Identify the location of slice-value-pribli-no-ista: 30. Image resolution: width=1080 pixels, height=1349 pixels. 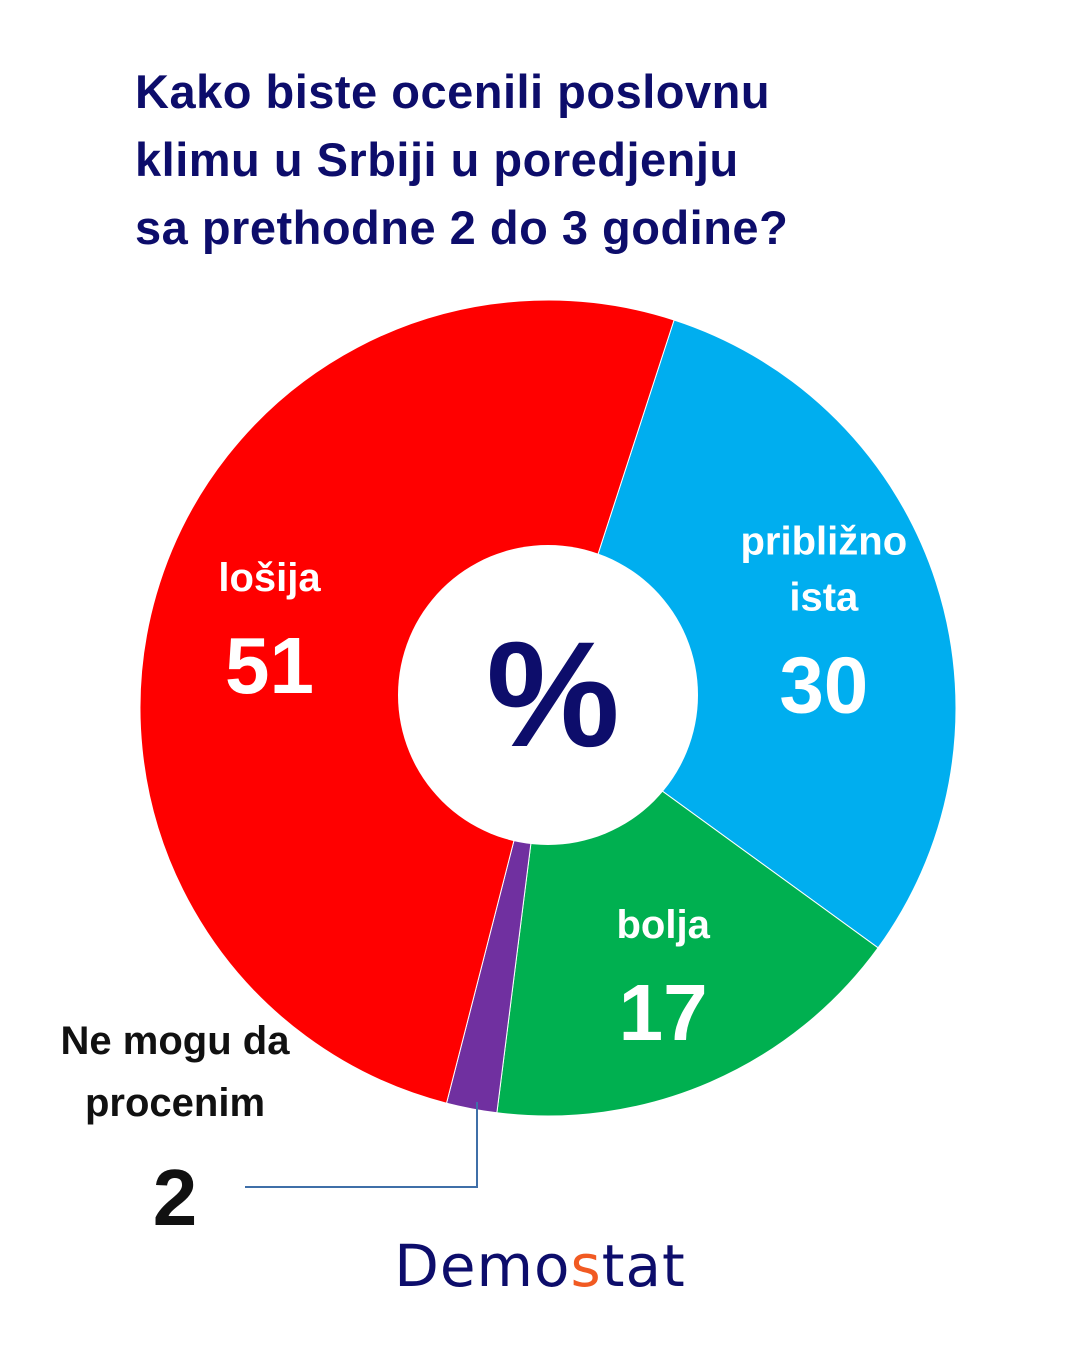
(823, 684).